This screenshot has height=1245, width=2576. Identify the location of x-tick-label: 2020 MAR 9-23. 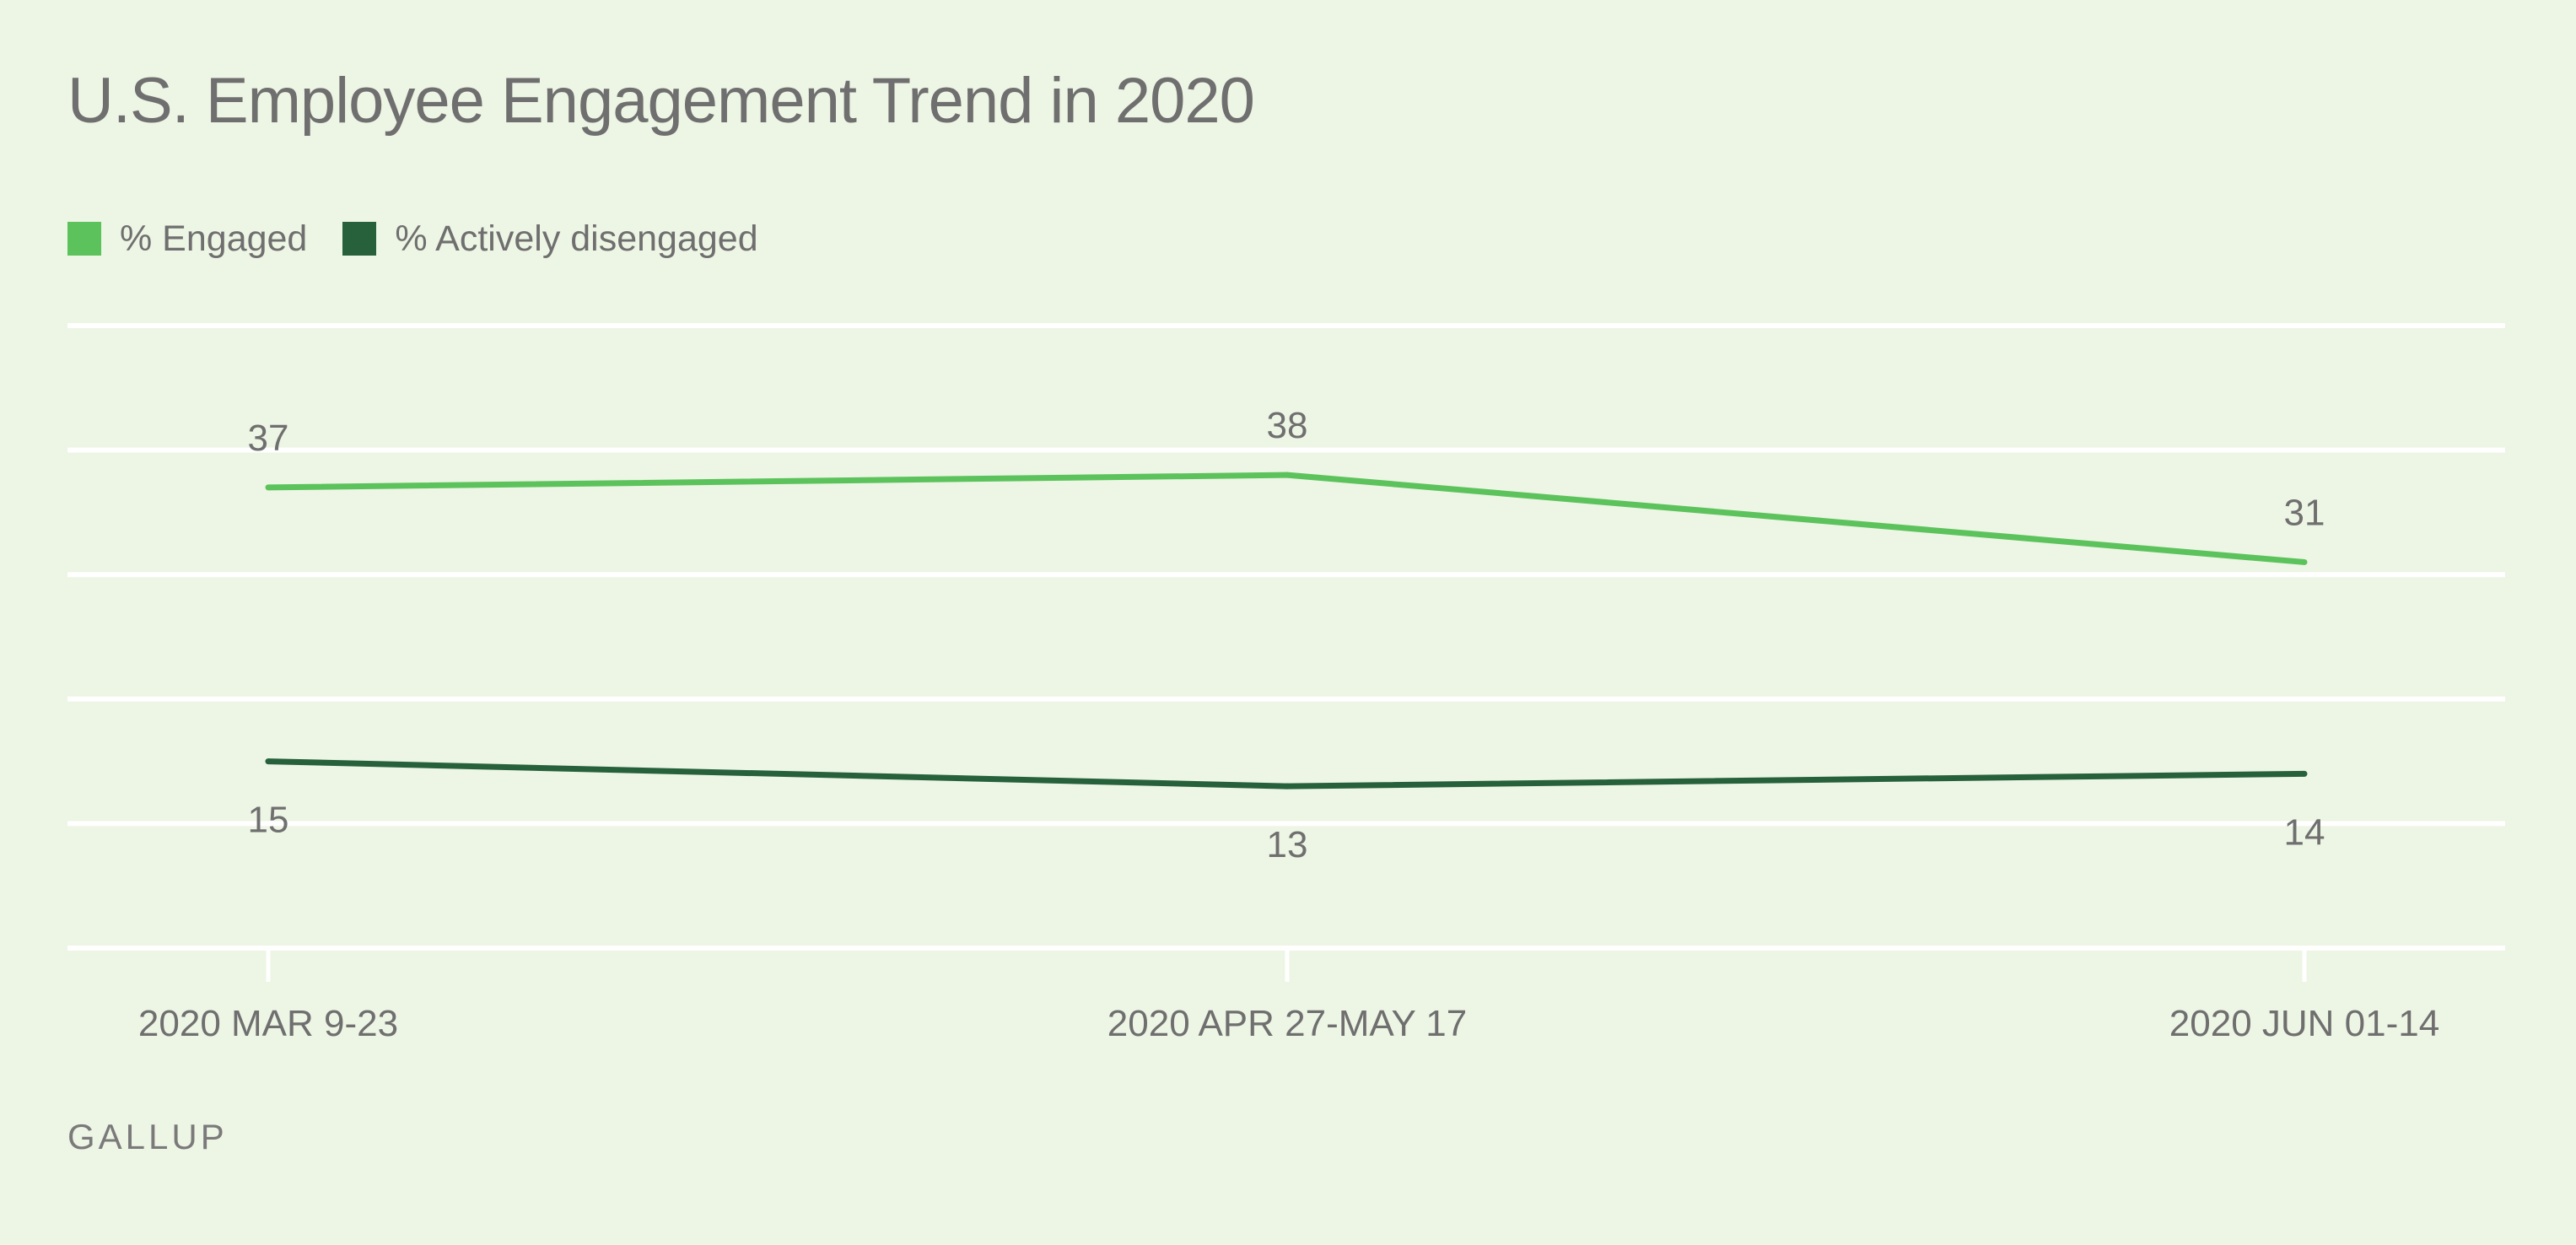
(268, 1023).